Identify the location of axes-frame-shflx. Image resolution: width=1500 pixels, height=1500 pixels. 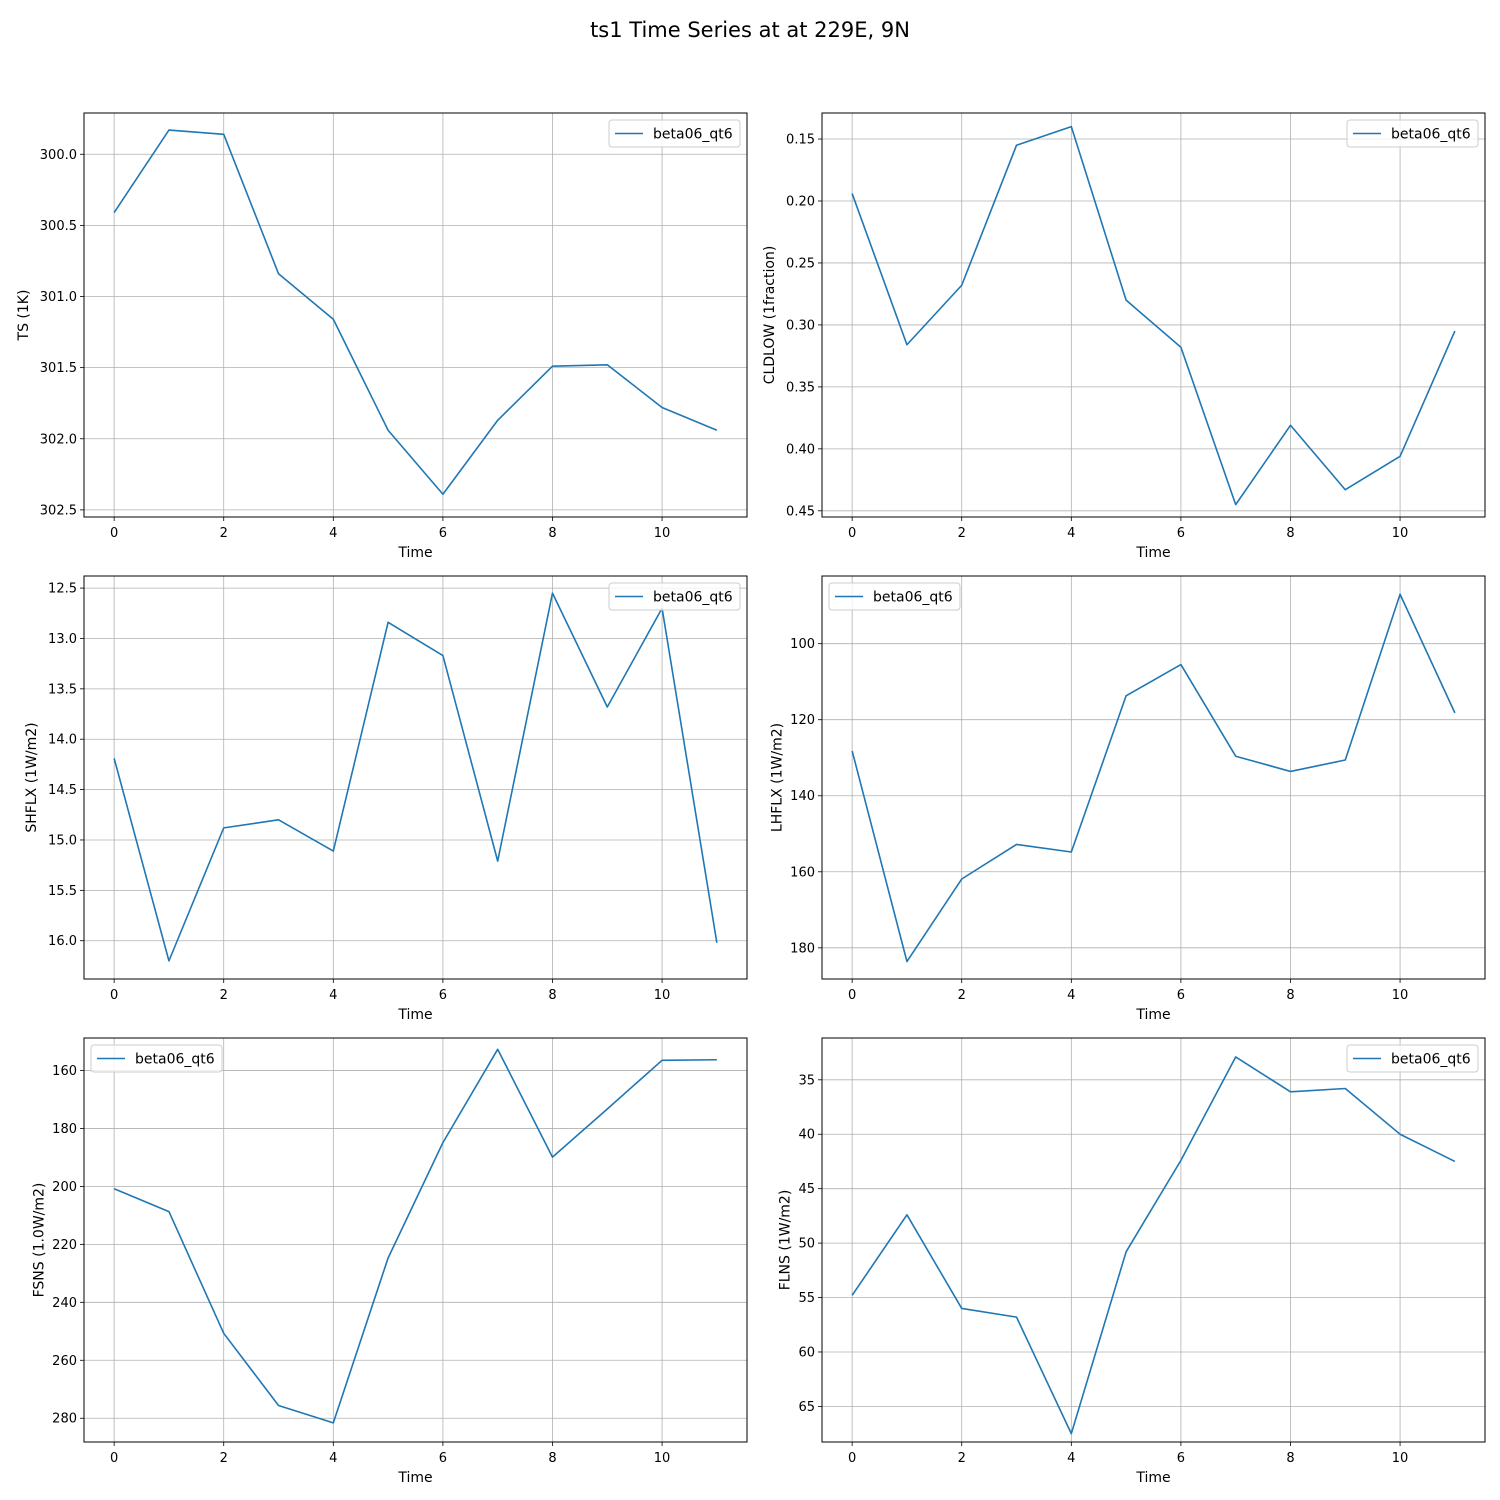
(415, 777).